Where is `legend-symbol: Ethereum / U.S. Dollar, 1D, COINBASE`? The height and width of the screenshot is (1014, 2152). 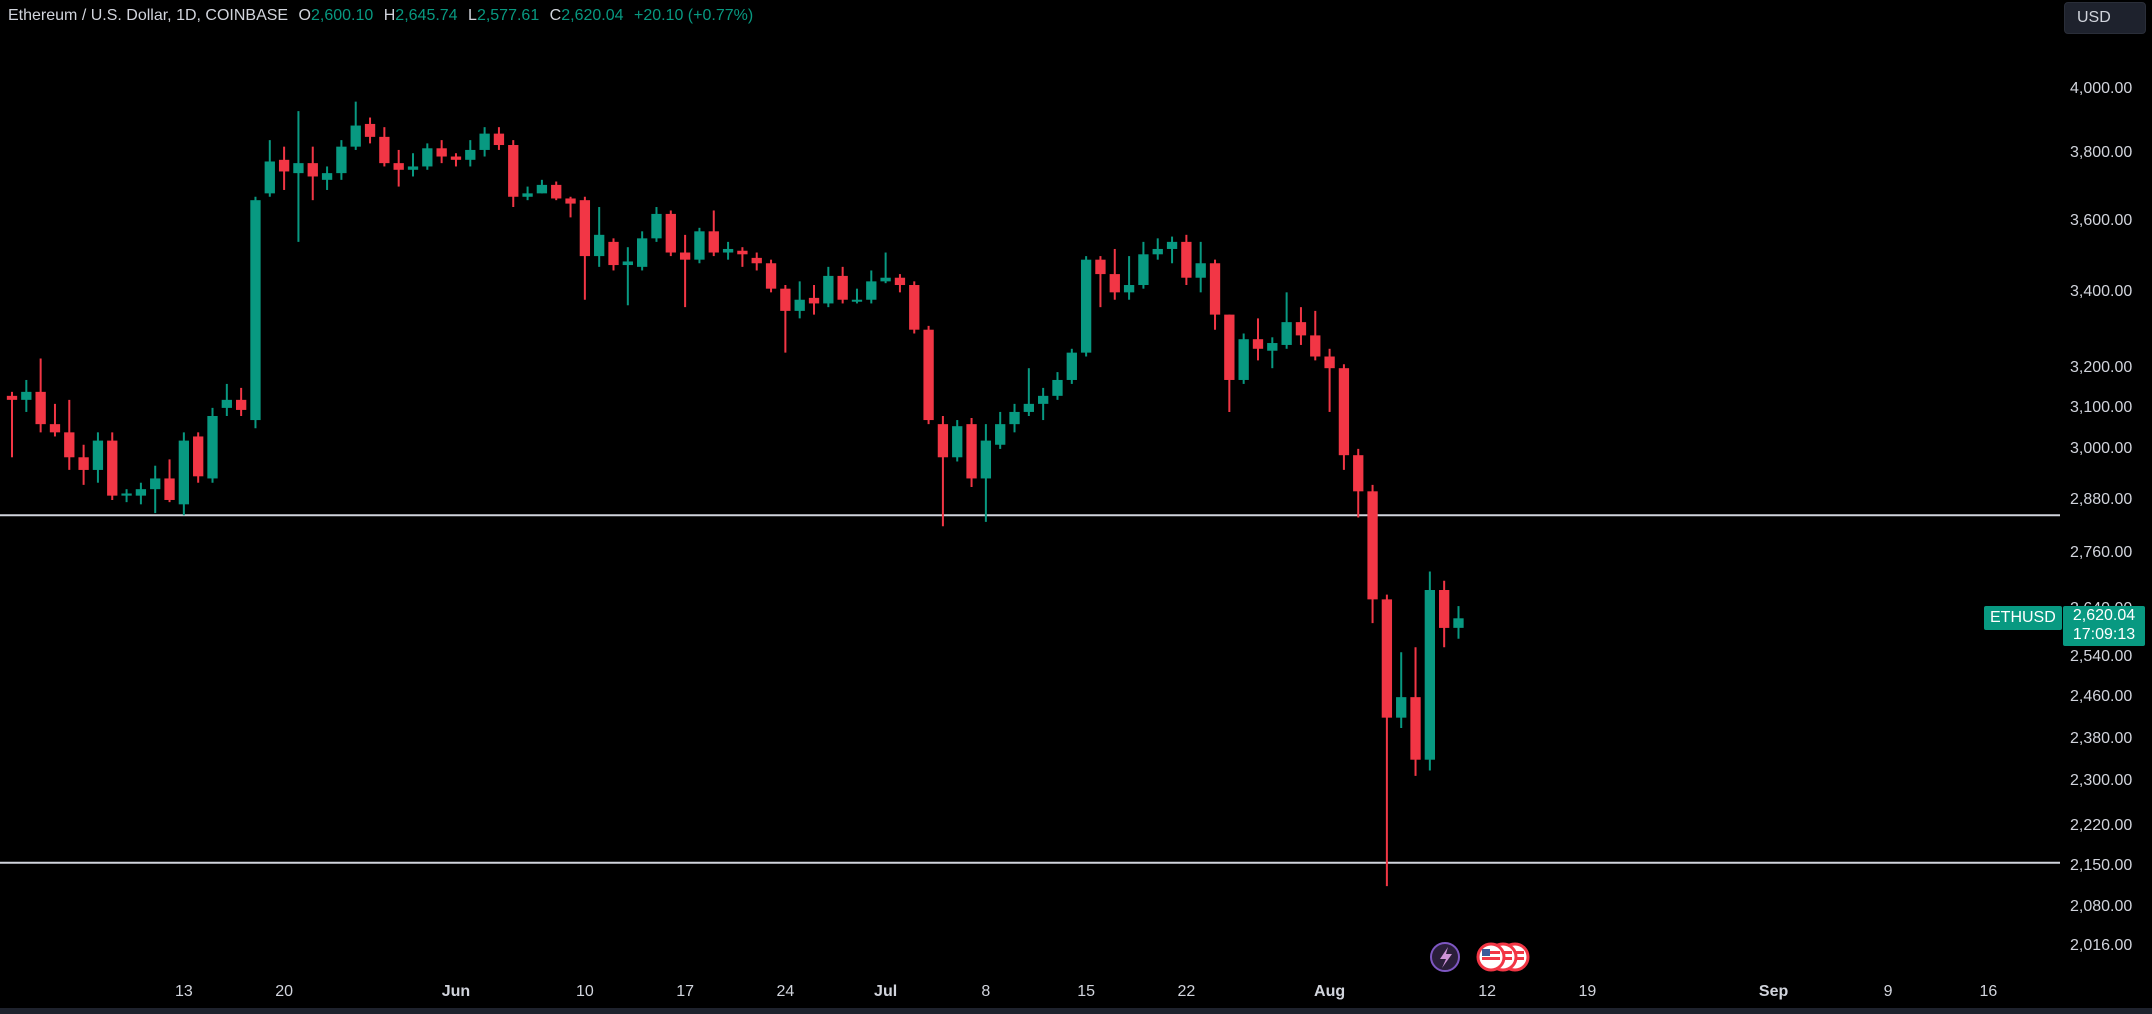
legend-symbol: Ethereum / U.S. Dollar, 1D, COINBASE is located at coordinates (148, 15).